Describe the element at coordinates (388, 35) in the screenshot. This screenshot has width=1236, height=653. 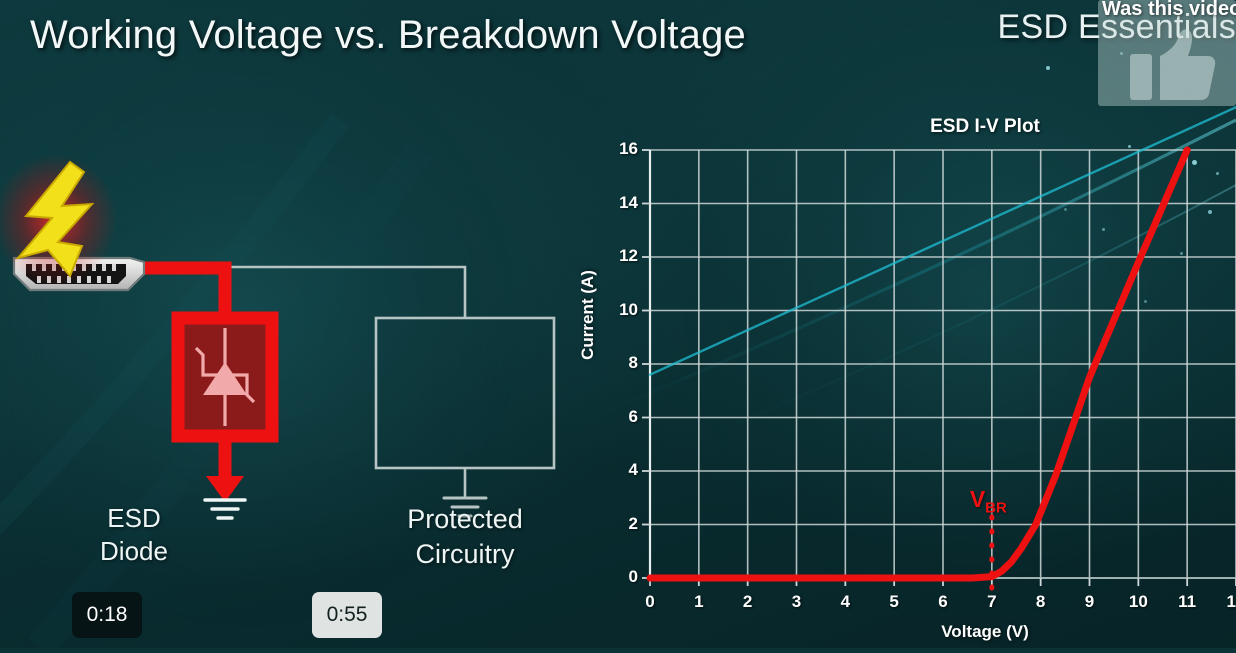
I see `page-title: Working Voltage vs. Breakdown Voltage` at that location.